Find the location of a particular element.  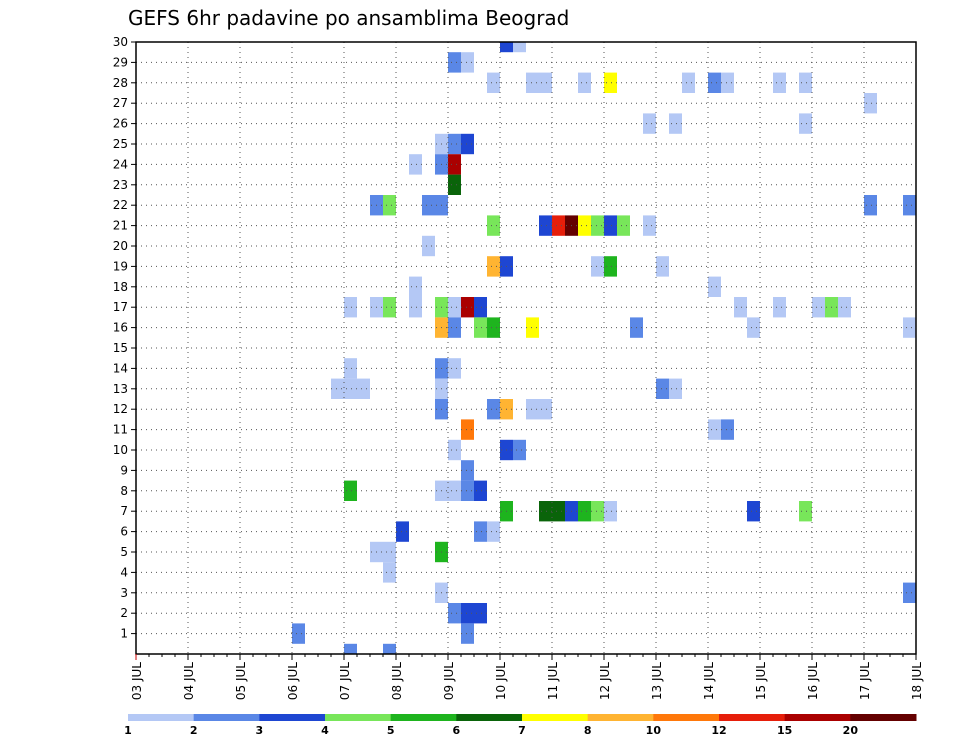

legend-label: 1 is located at coordinates (128, 730).